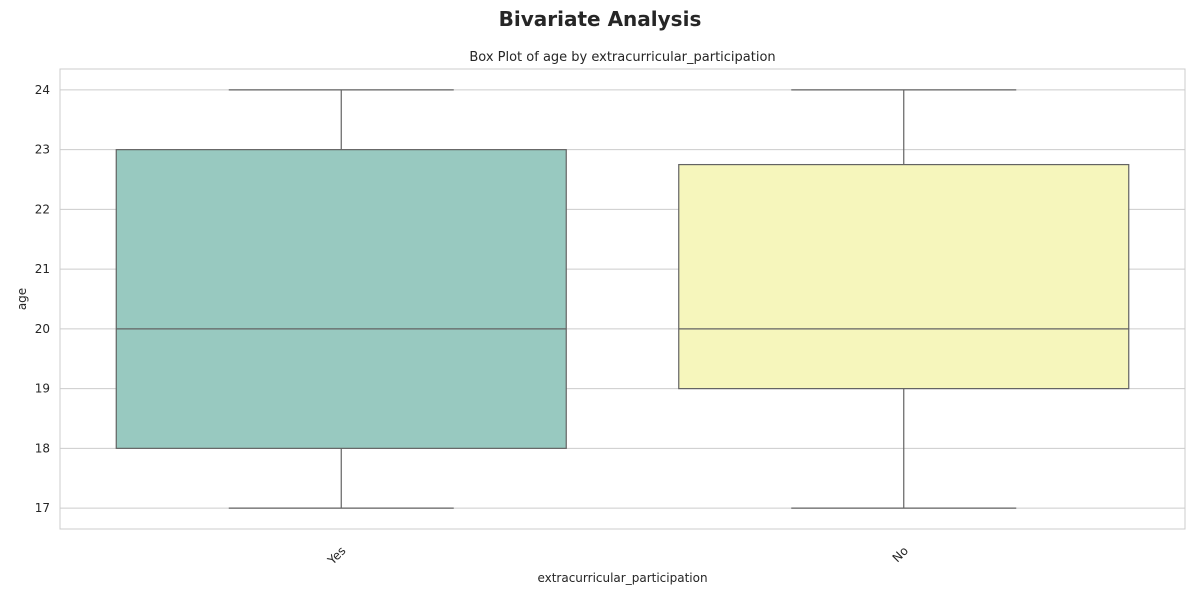  I want to click on y-tick-label: 21, so click(42, 269).